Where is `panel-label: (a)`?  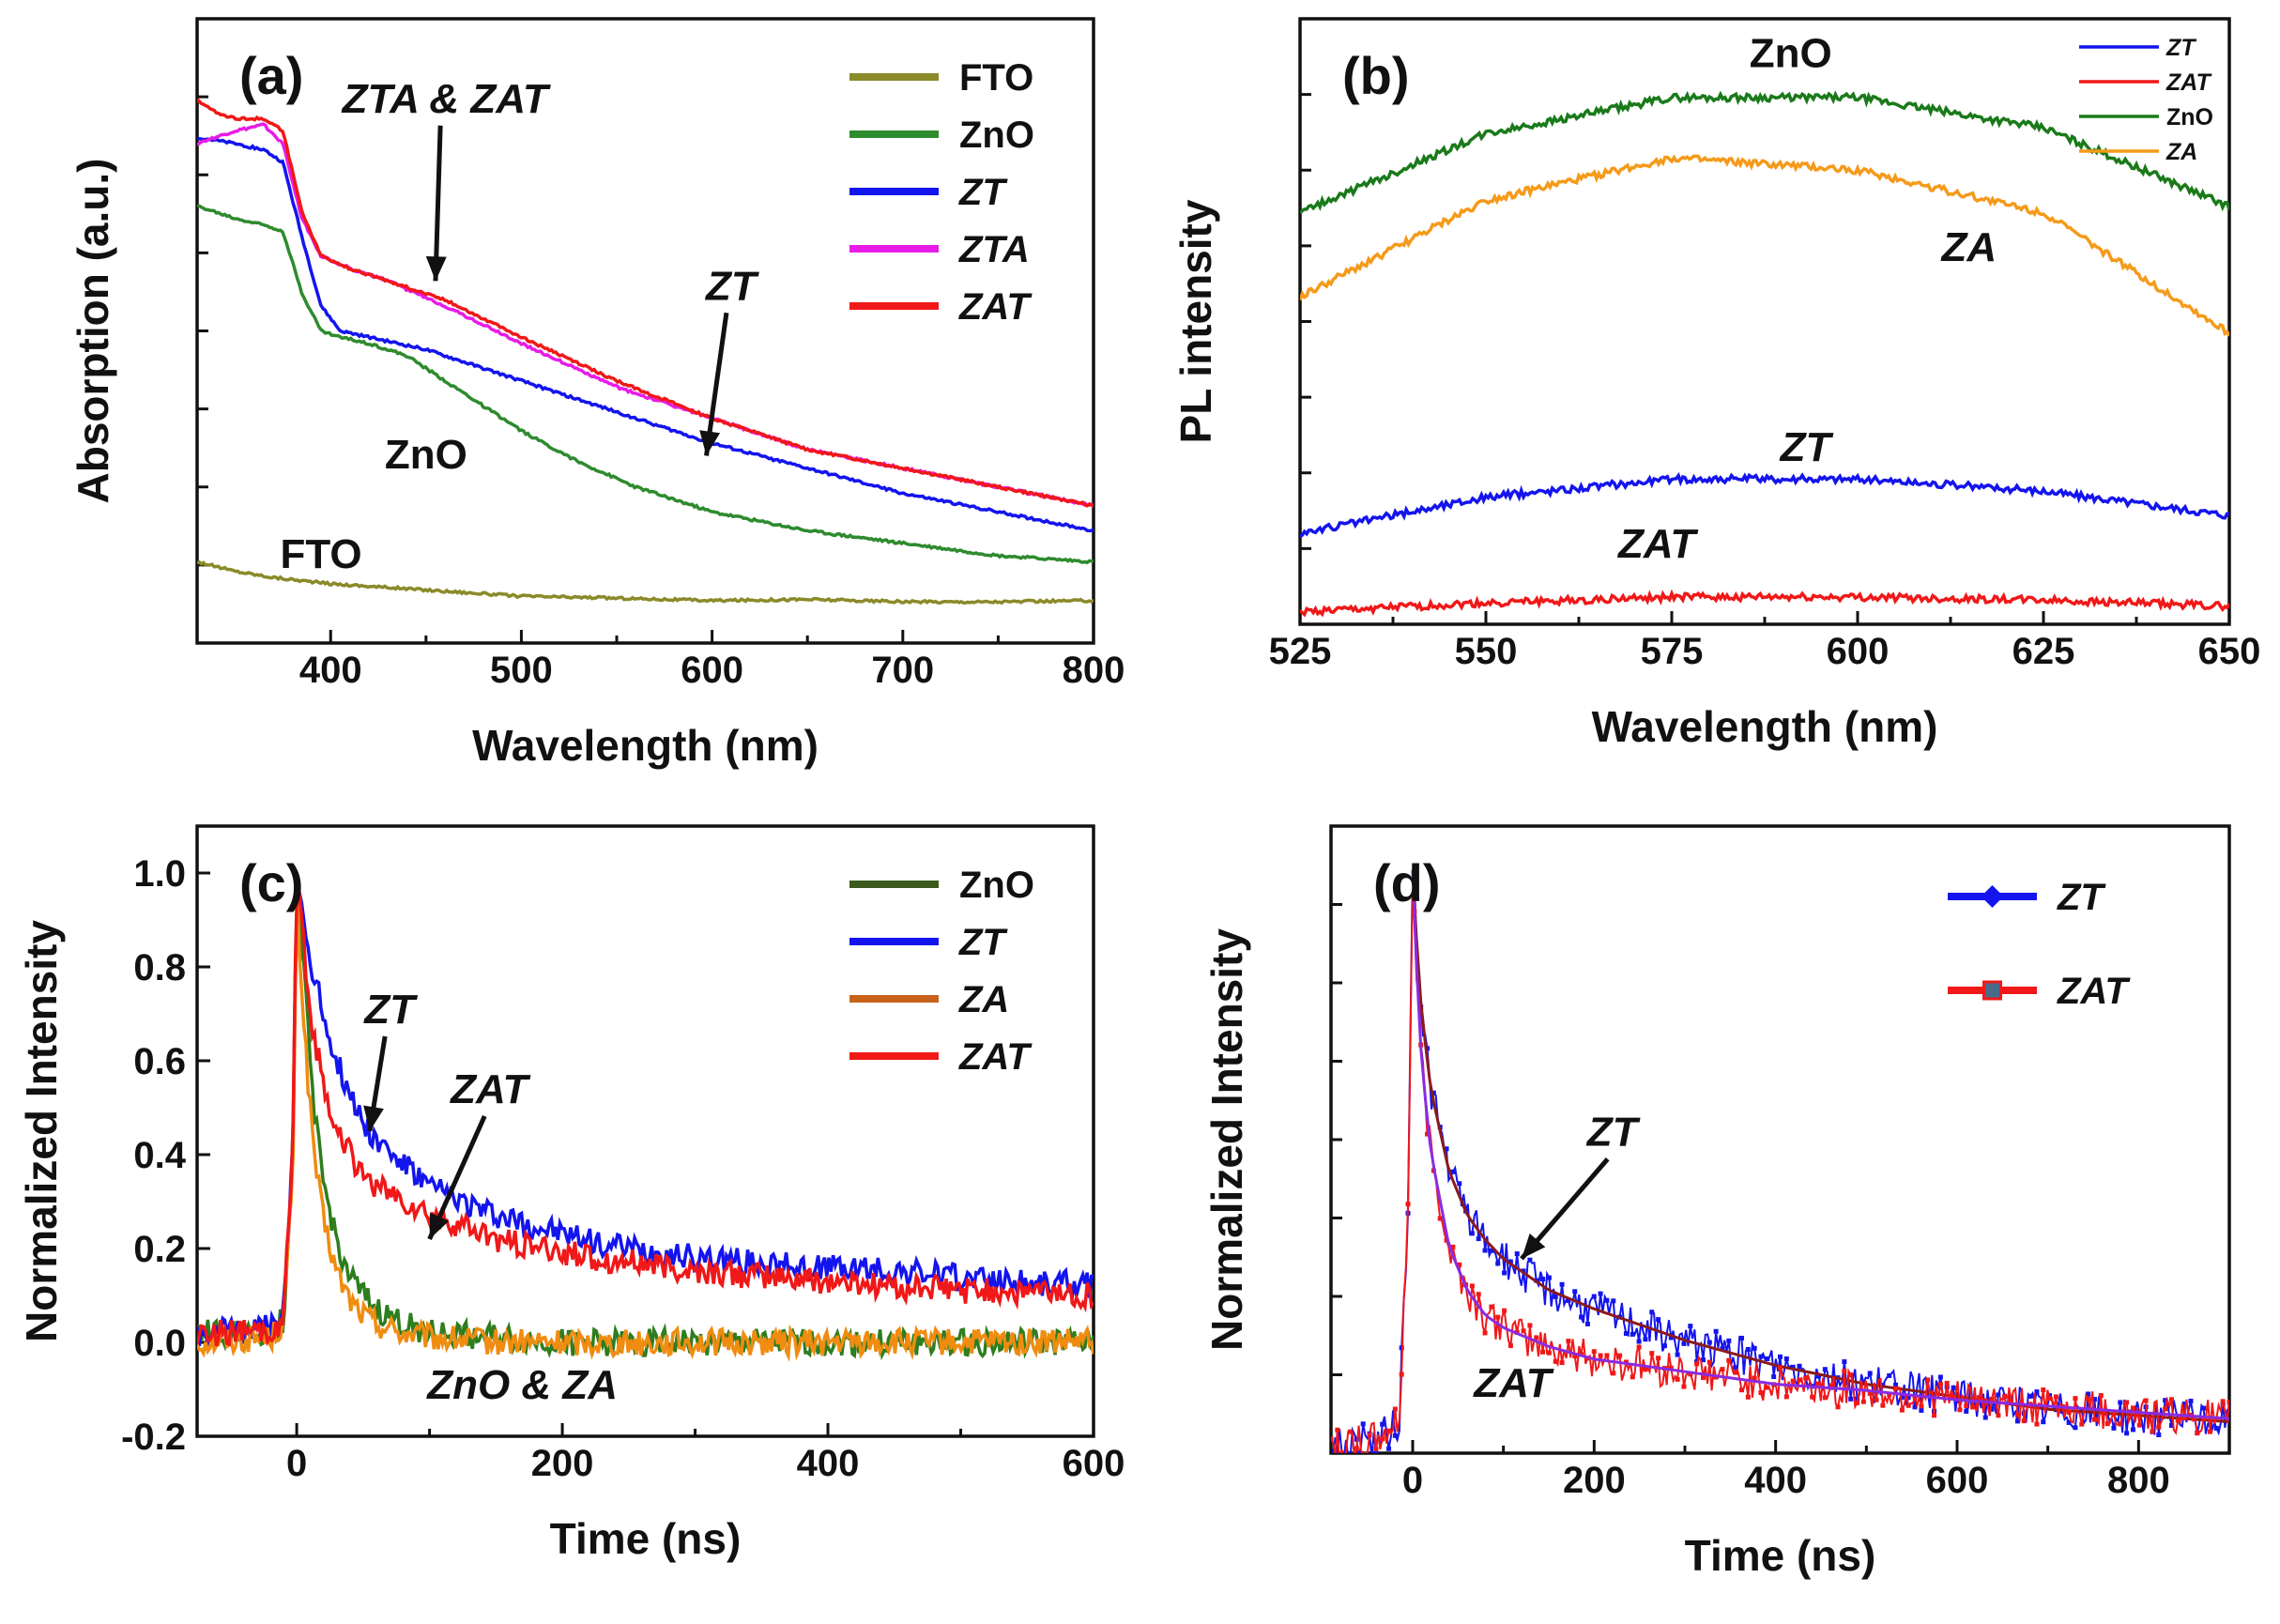 panel-label: (a) is located at coordinates (271, 76).